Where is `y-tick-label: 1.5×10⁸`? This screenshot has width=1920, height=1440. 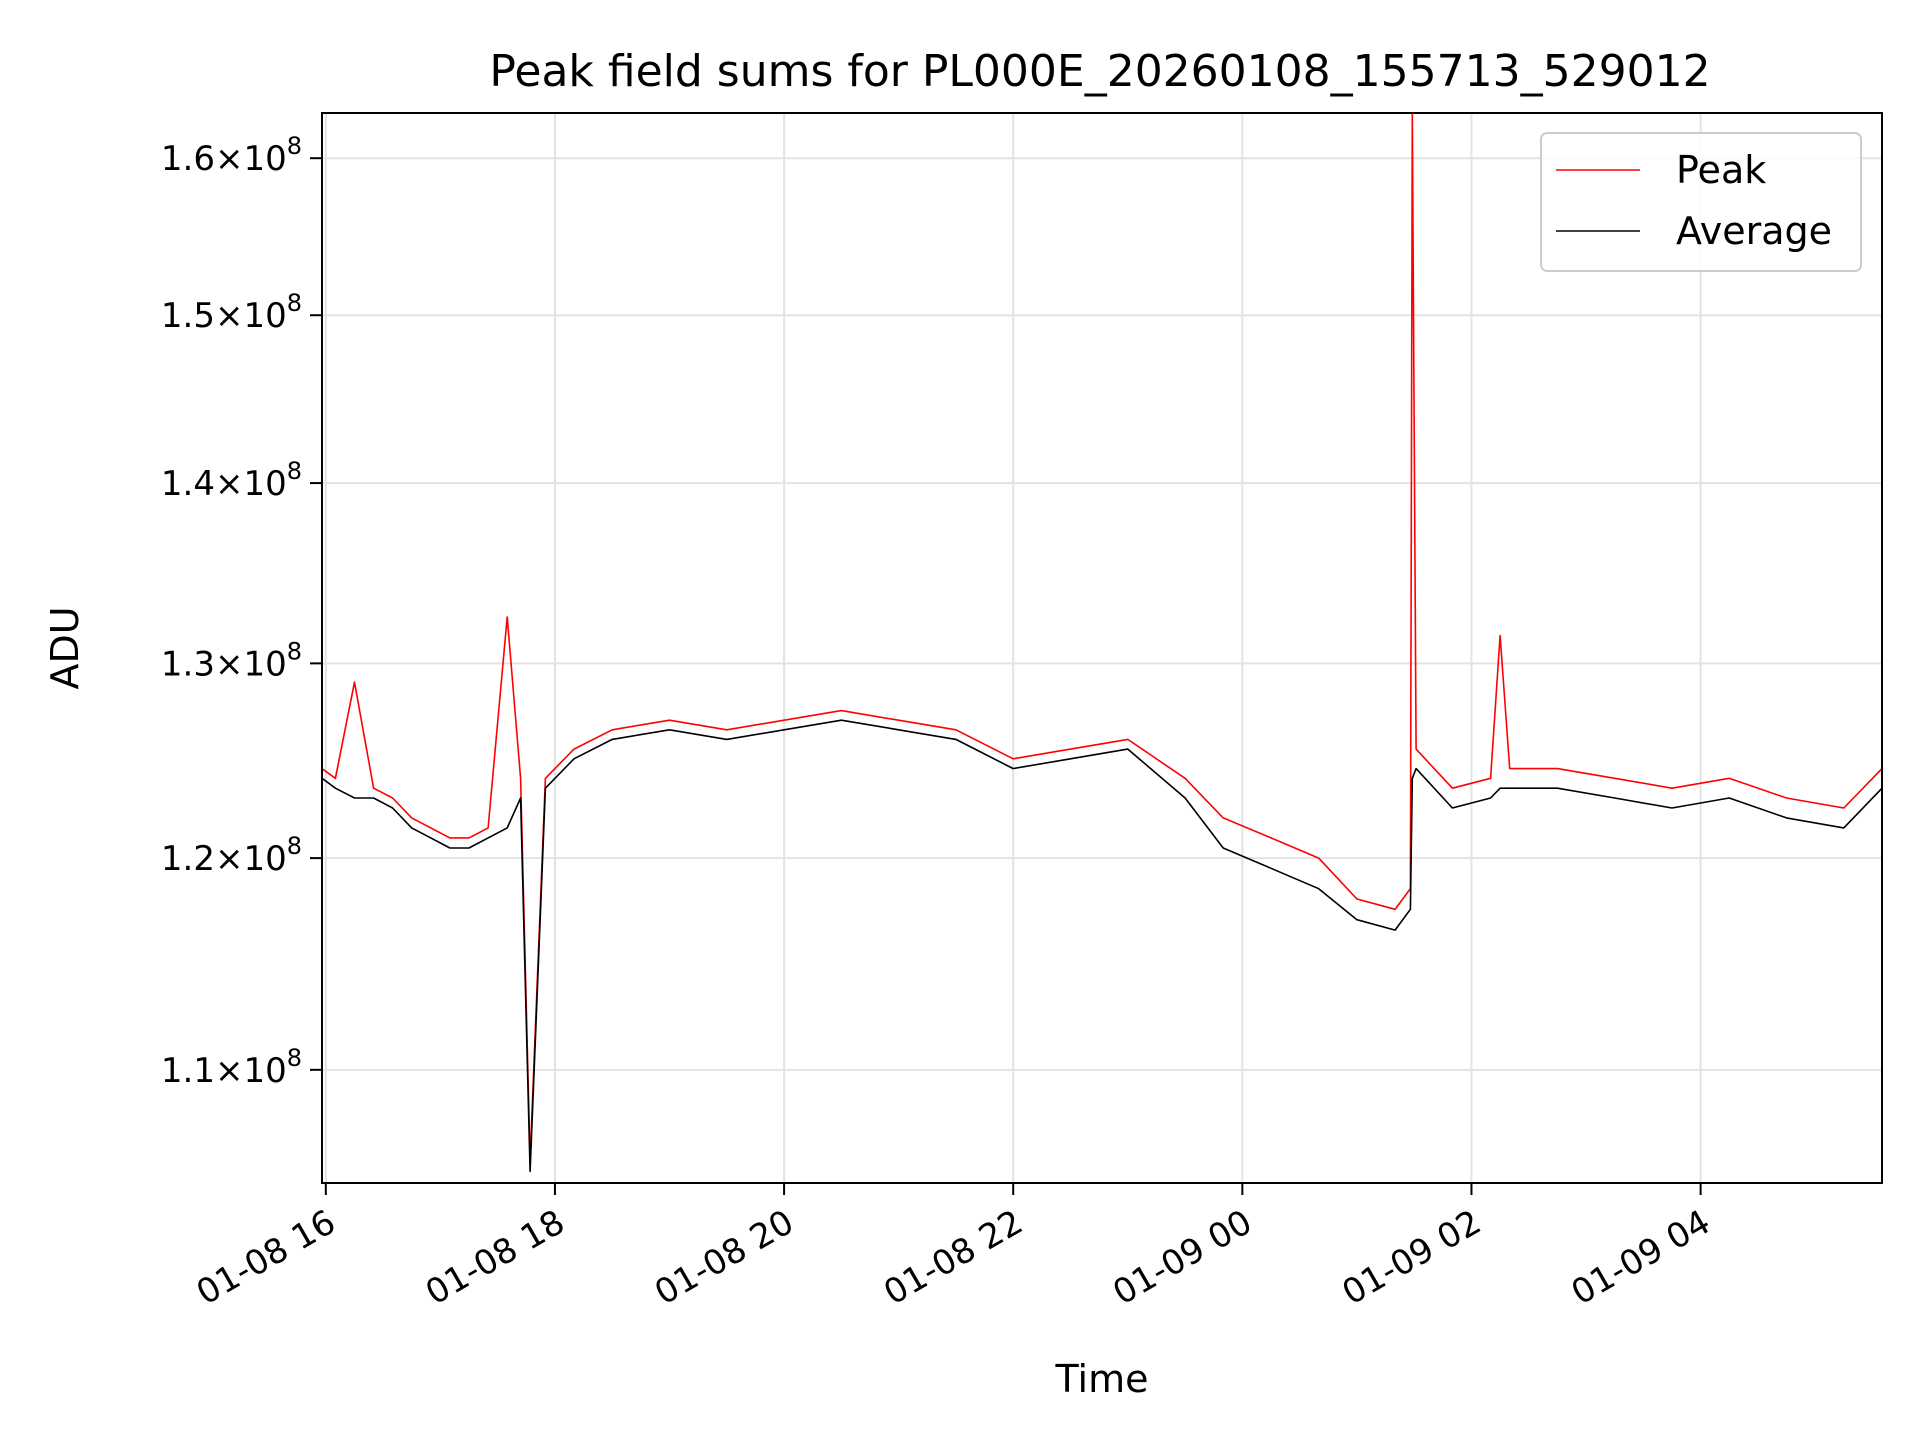 y-tick-label: 1.5×10⁸ is located at coordinates (231, 312).